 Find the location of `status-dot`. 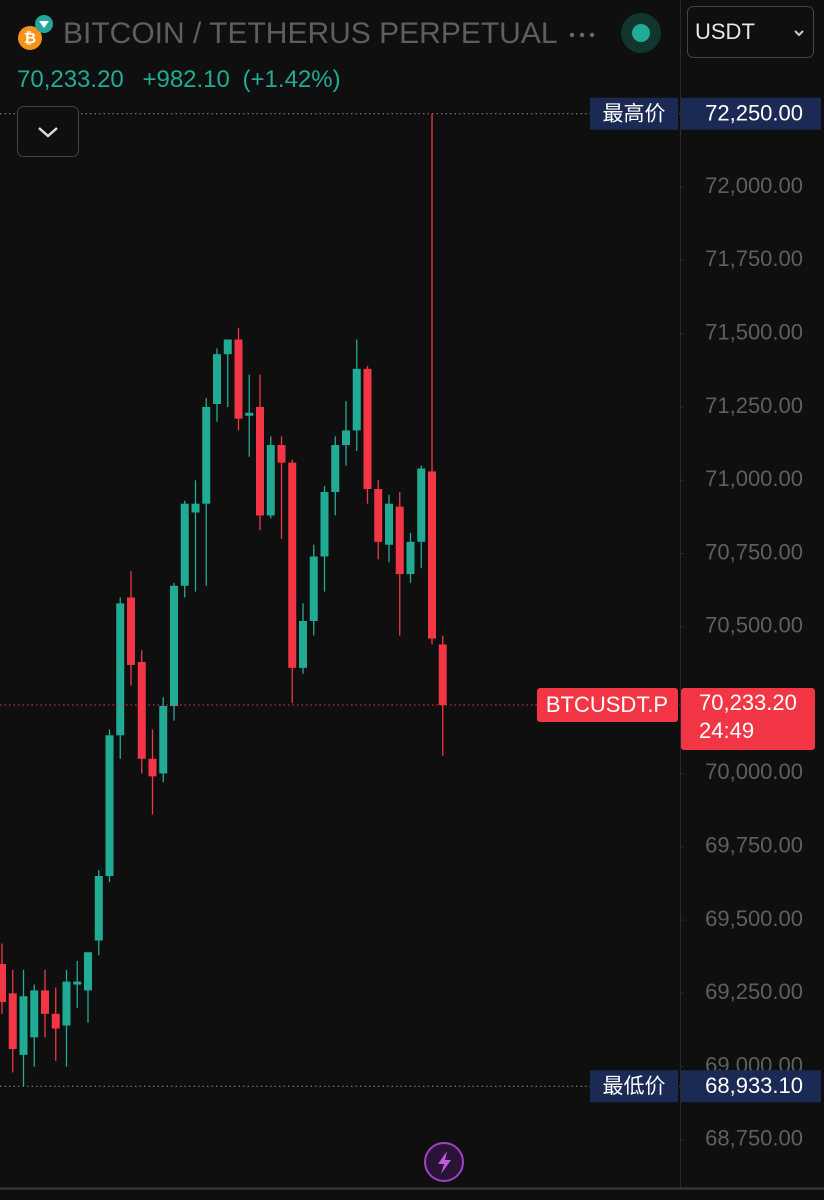

status-dot is located at coordinates (641, 33).